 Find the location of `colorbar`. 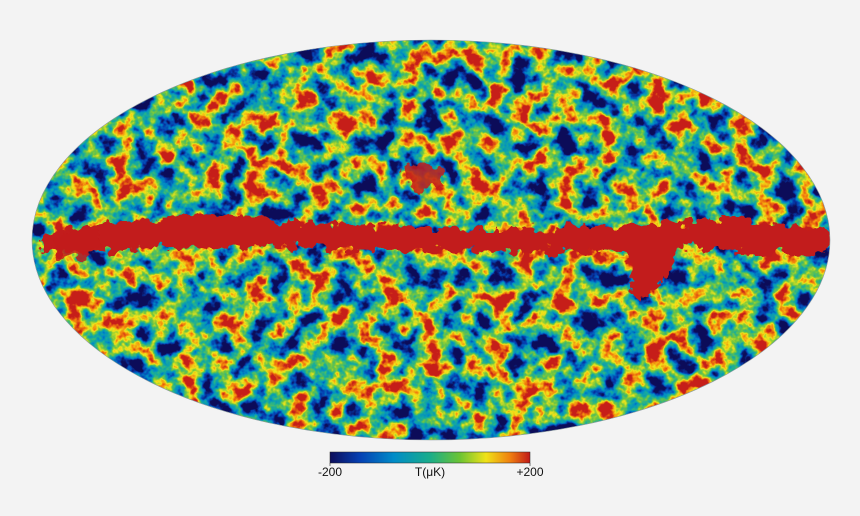

colorbar is located at coordinates (430, 457).